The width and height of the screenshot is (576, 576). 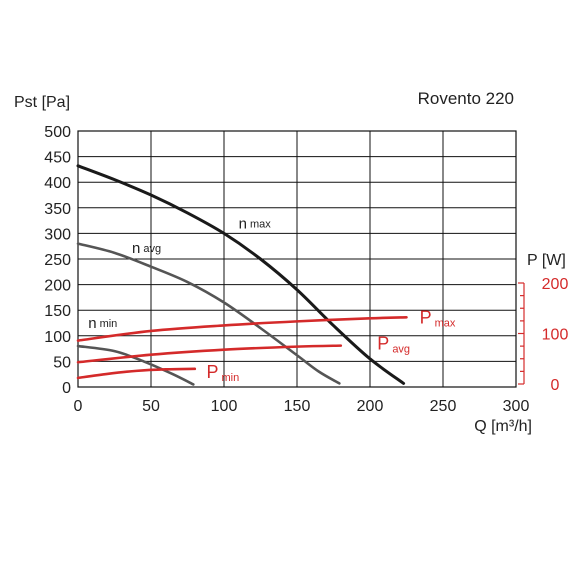 What do you see at coordinates (57, 337) in the screenshot?
I see `y-tick-label: 100` at bounding box center [57, 337].